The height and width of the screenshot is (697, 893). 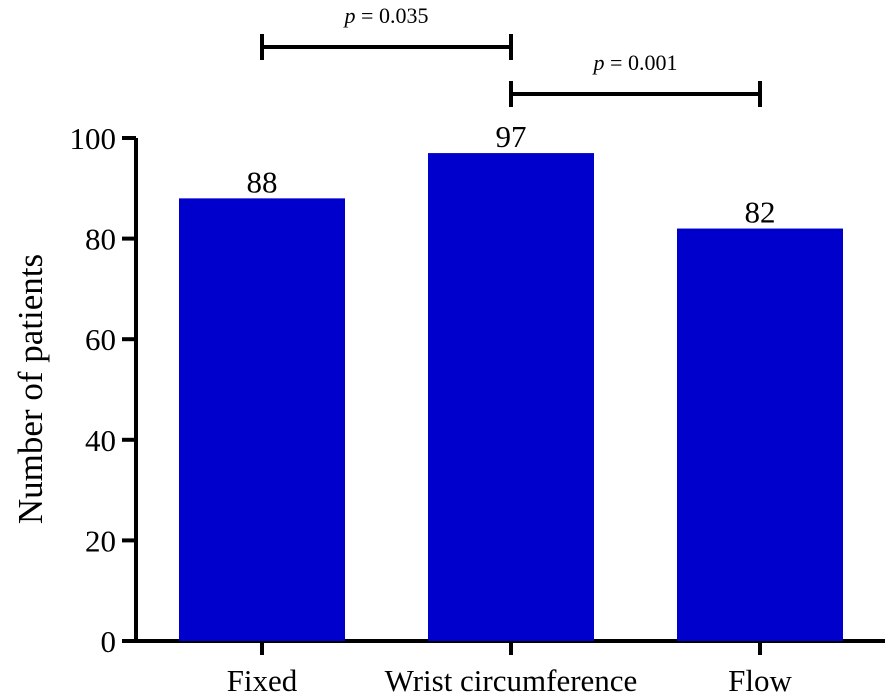 What do you see at coordinates (100, 540) in the screenshot?
I see `y-tick-label: 20` at bounding box center [100, 540].